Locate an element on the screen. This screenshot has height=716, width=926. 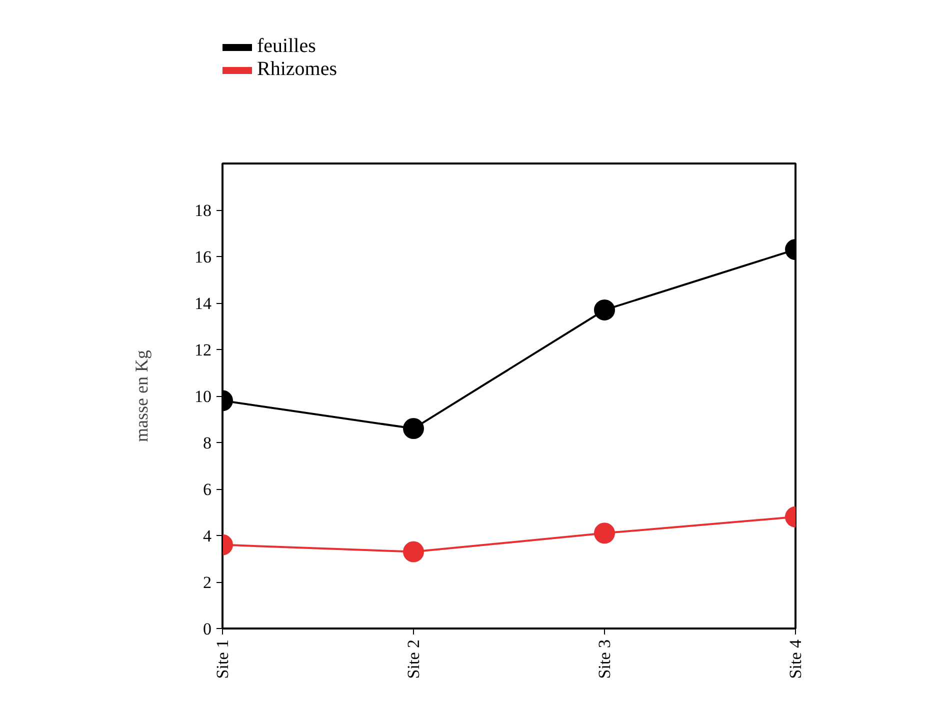
legend-label: Rhizomes is located at coordinates (297, 69).